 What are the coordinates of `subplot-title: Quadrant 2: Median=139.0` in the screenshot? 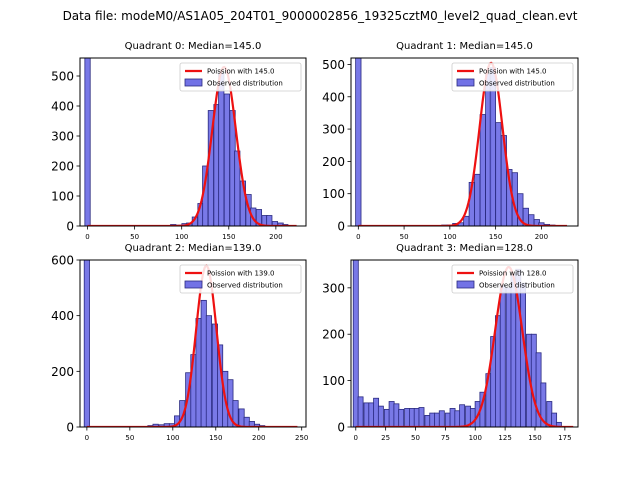 It's located at (193, 248).